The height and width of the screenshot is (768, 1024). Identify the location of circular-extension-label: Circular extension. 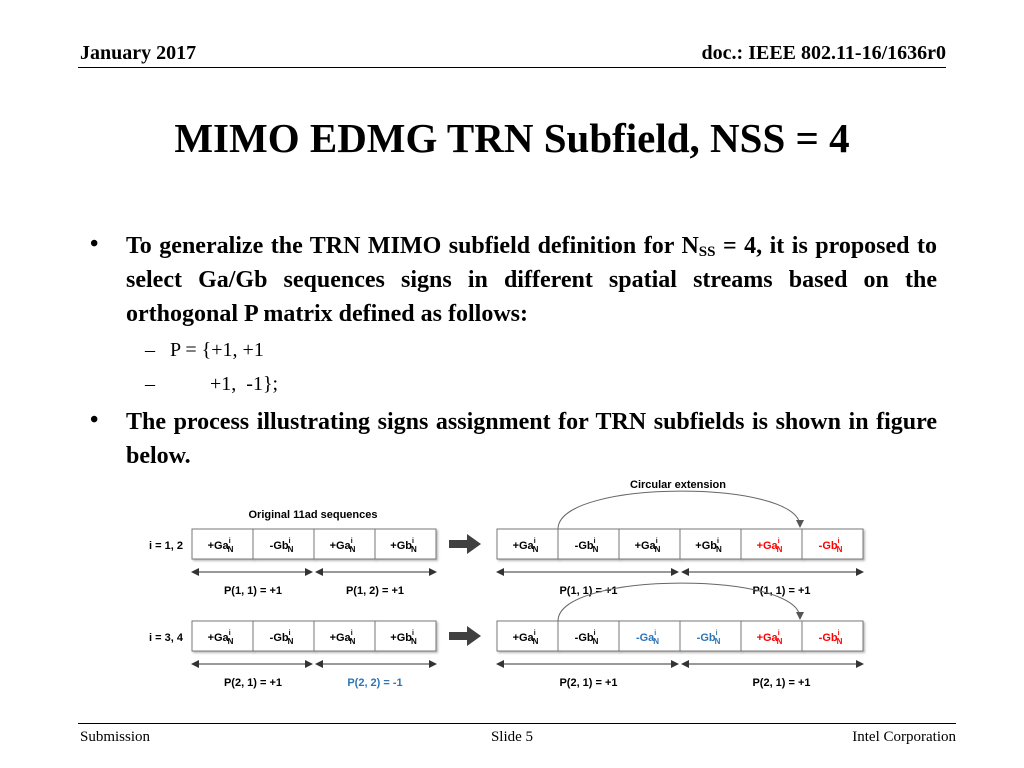
(678, 485).